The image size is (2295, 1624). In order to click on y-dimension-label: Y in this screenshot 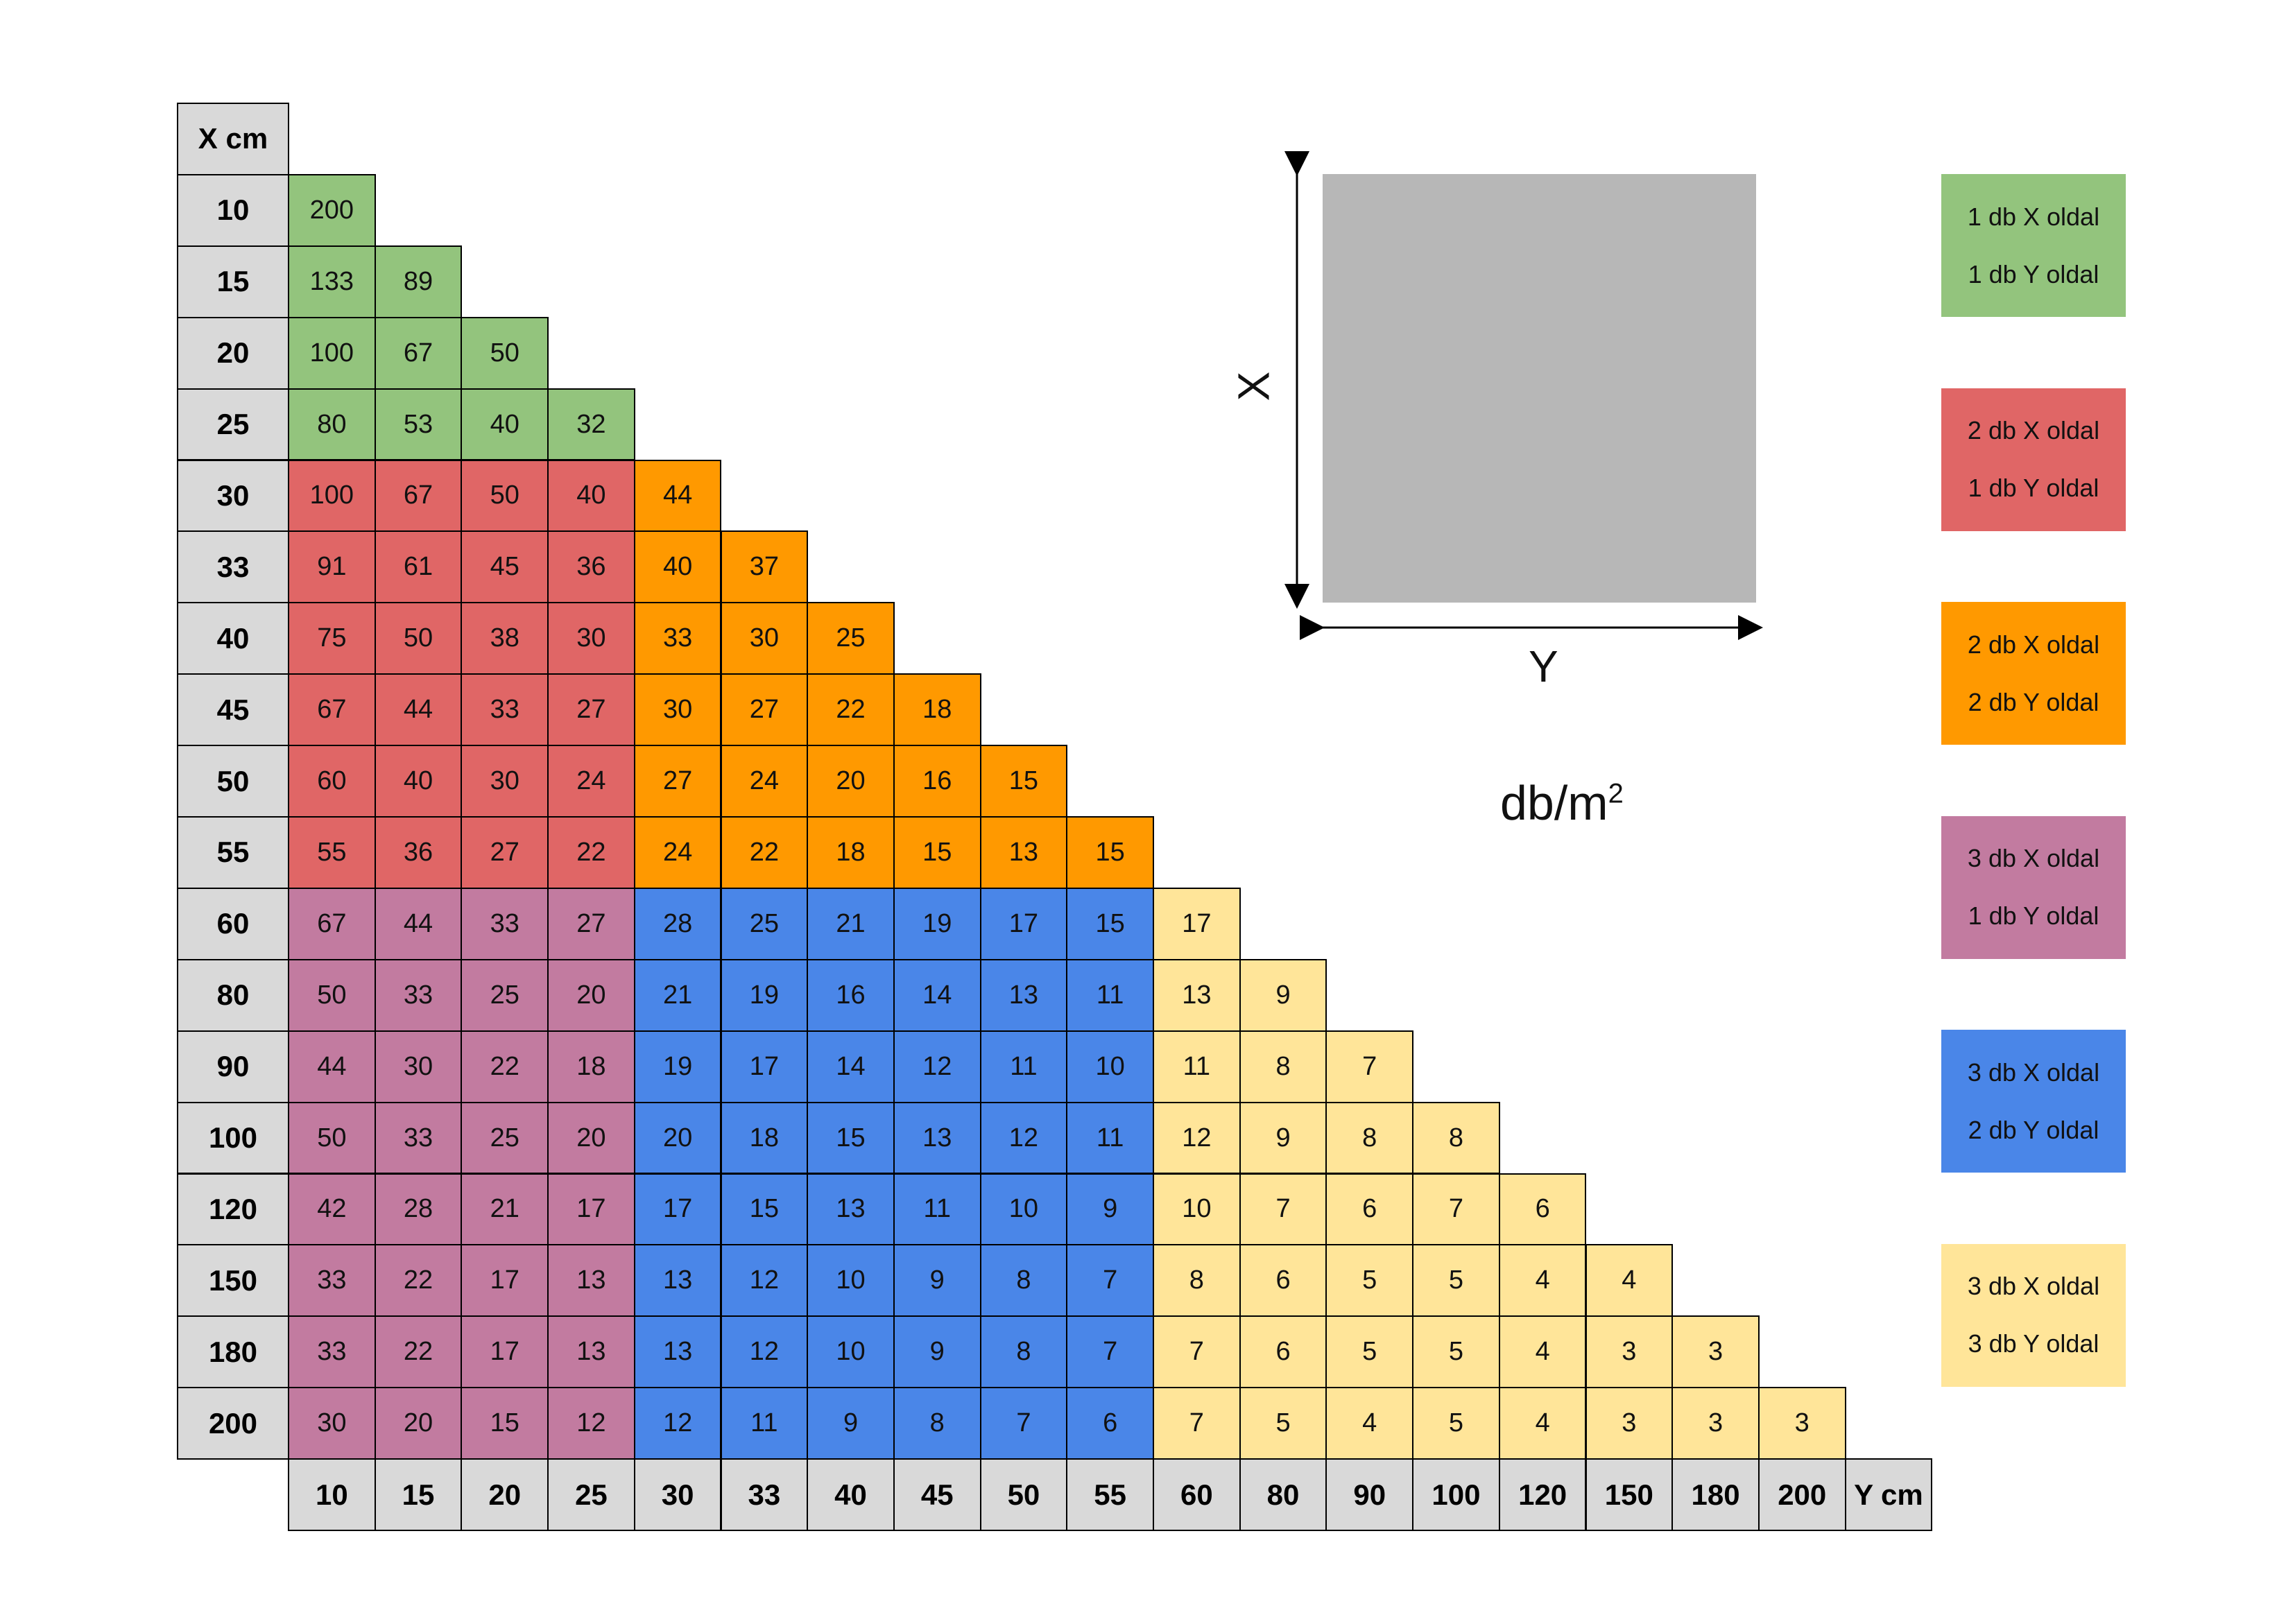, I will do `click(1543, 666)`.